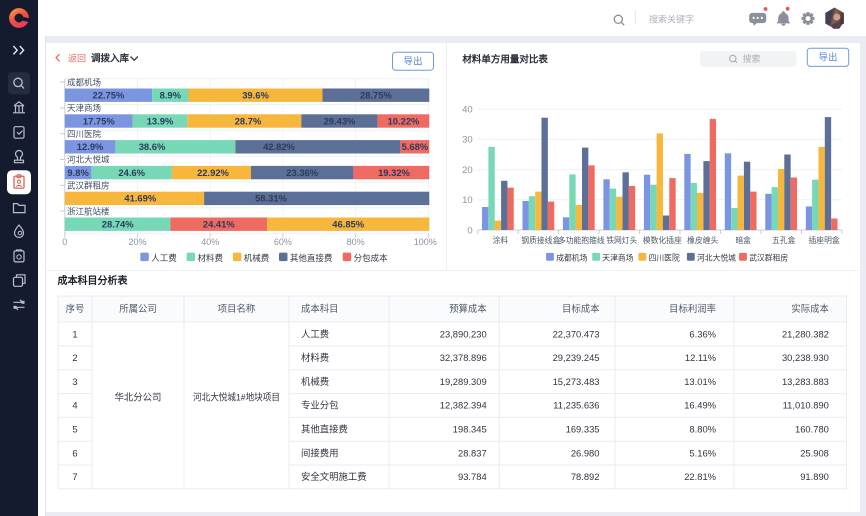  What do you see at coordinates (248, 120) in the screenshot?
I see `svg-text: 28.7%` at bounding box center [248, 120].